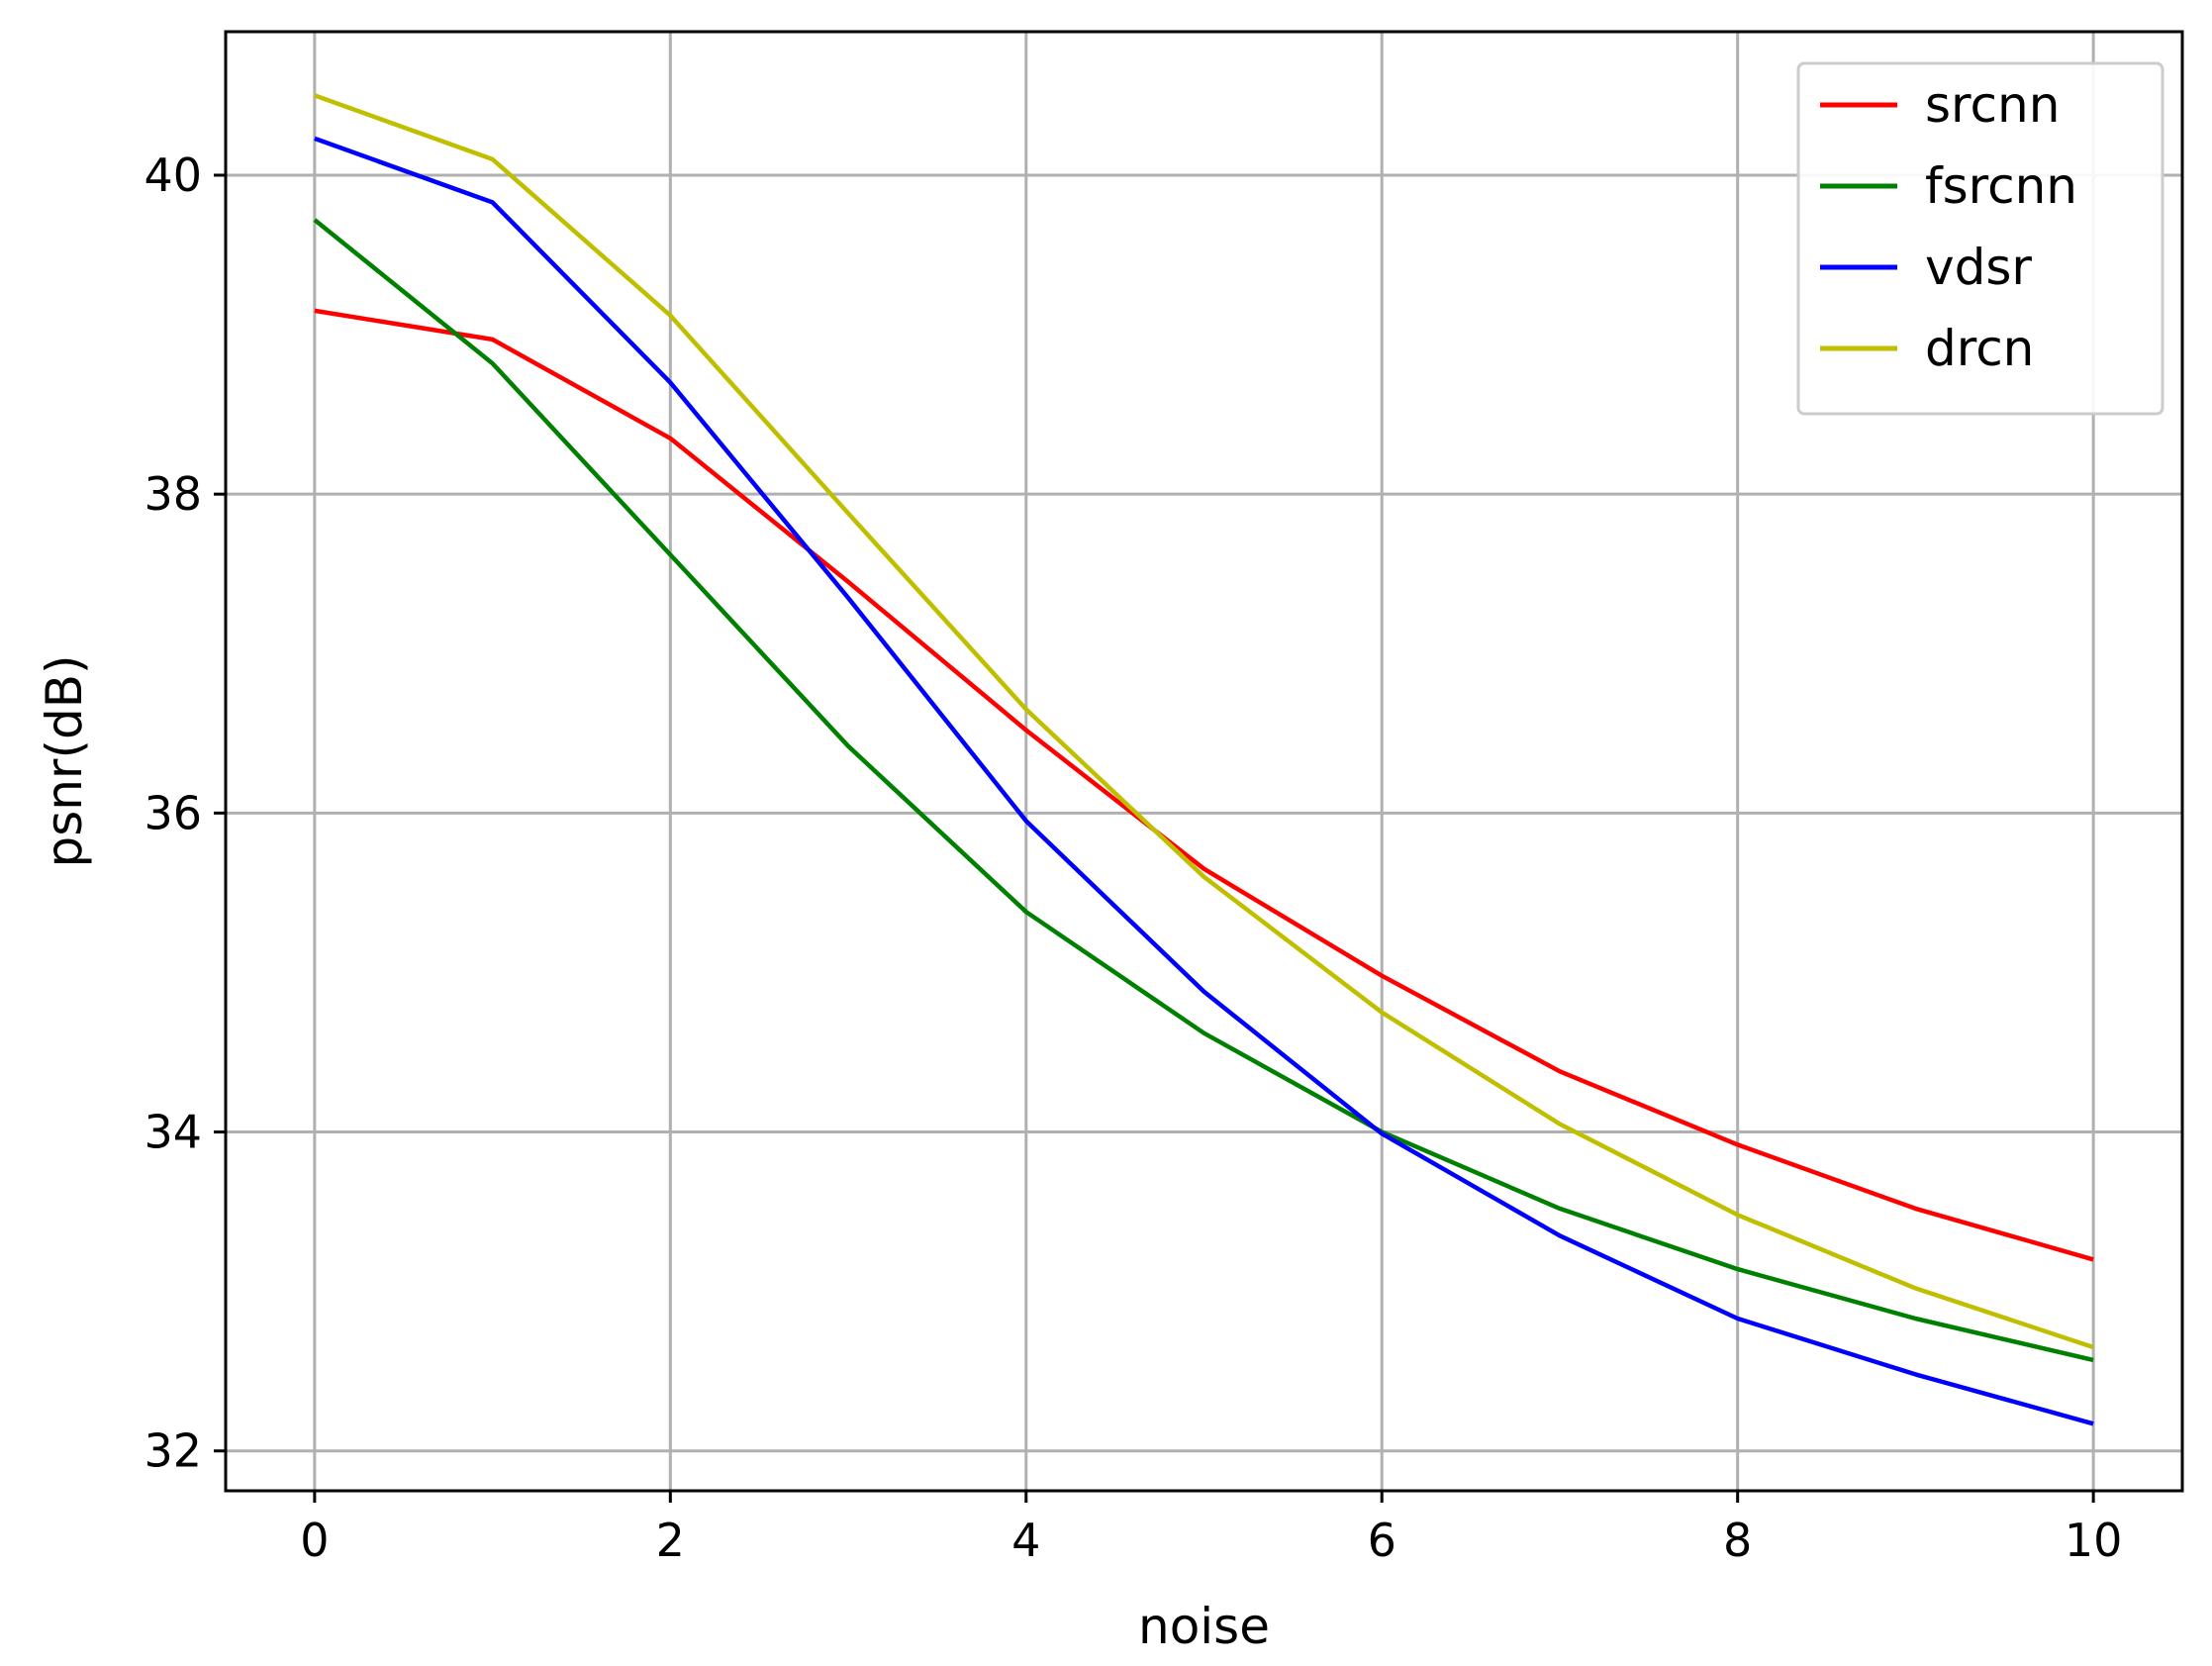 The image size is (2212, 1666). What do you see at coordinates (173, 1132) in the screenshot?
I see `y-tick-label: 34` at bounding box center [173, 1132].